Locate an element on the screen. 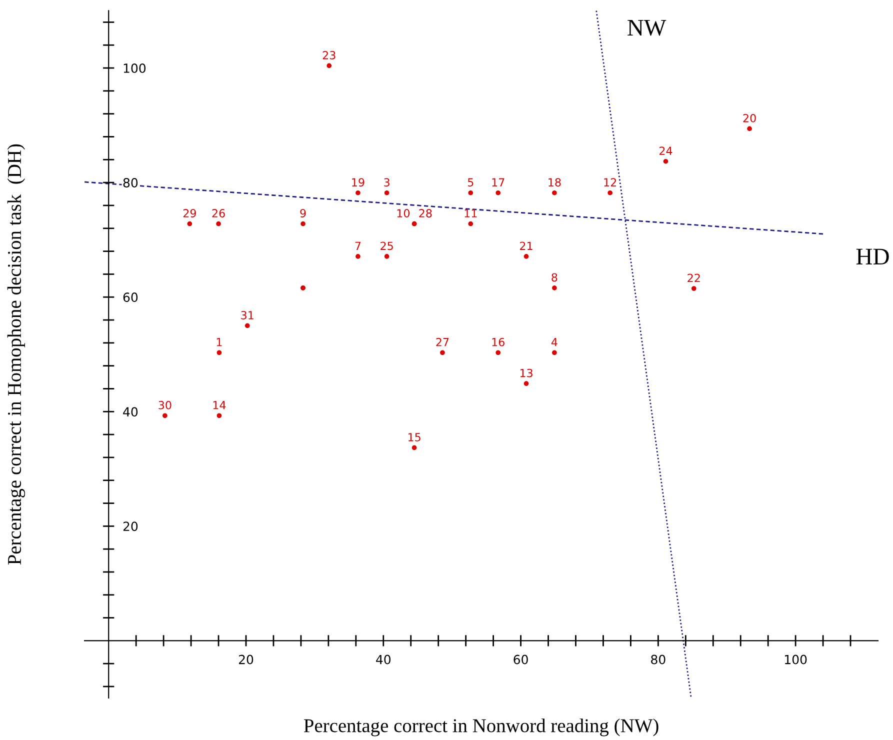  annotation: 1 is located at coordinates (219, 342).